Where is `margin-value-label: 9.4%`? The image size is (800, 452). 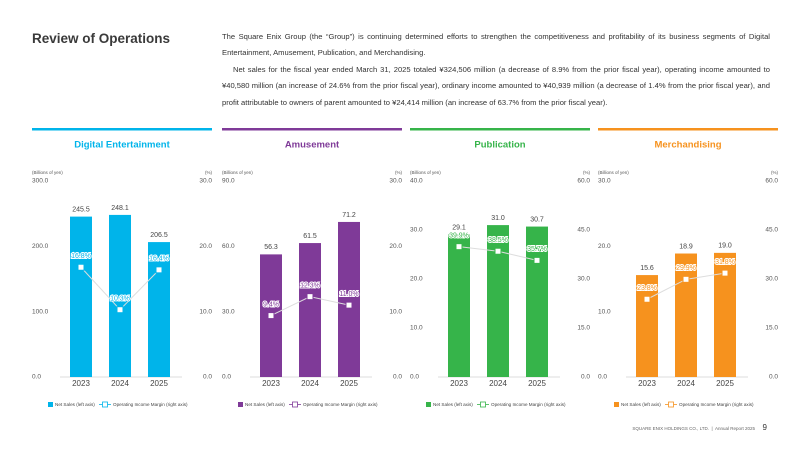 margin-value-label: 9.4% is located at coordinates (271, 304).